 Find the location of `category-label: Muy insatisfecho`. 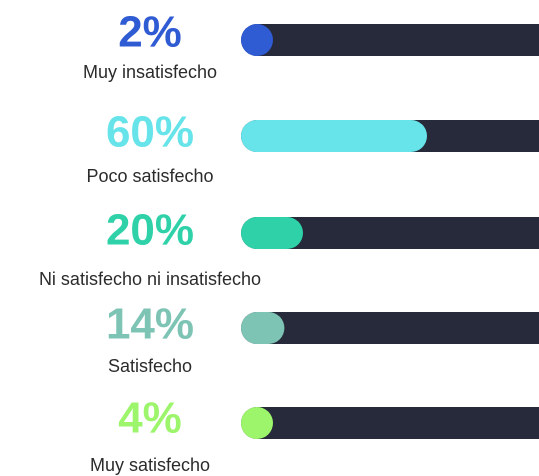

category-label: Muy insatisfecho is located at coordinates (150, 72).